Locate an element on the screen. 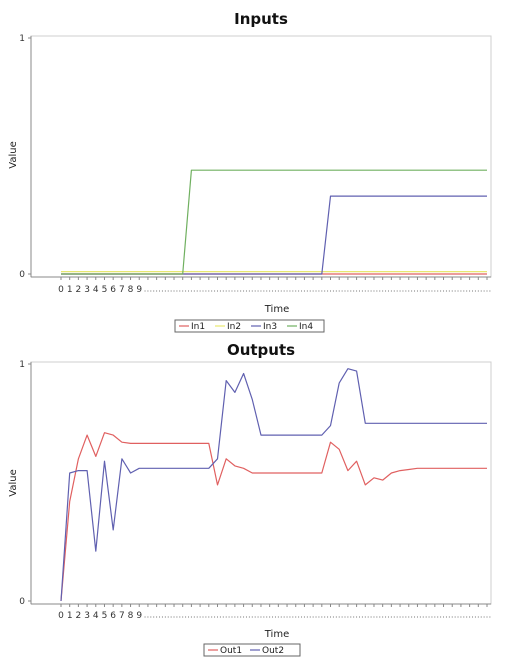 This screenshot has height=657, width=507. x-tick-label: 5 is located at coordinates (105, 616).